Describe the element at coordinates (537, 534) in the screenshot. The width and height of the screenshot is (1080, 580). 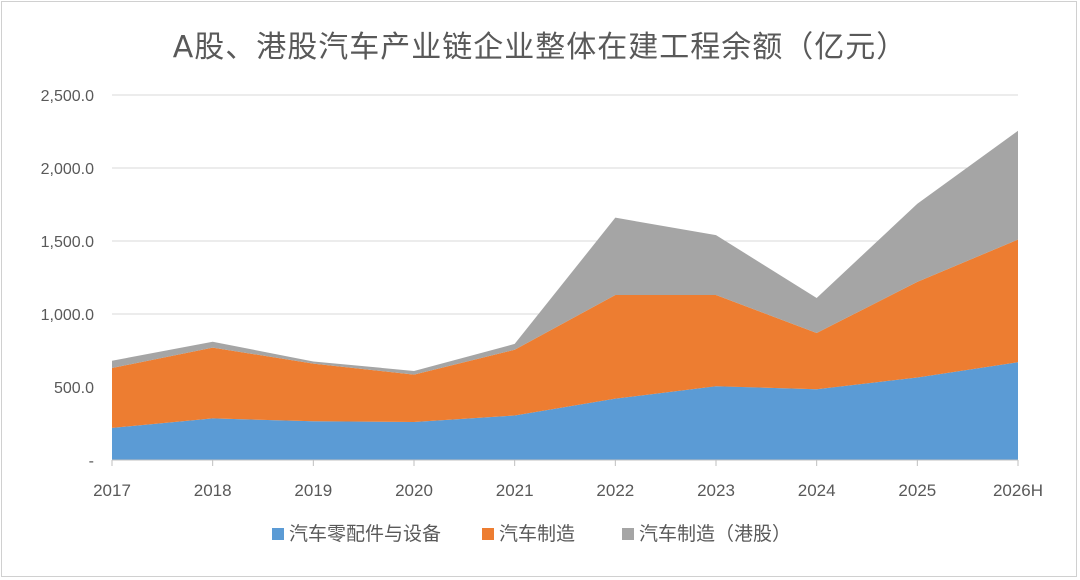
I see `legend-label: 汽车制造` at that location.